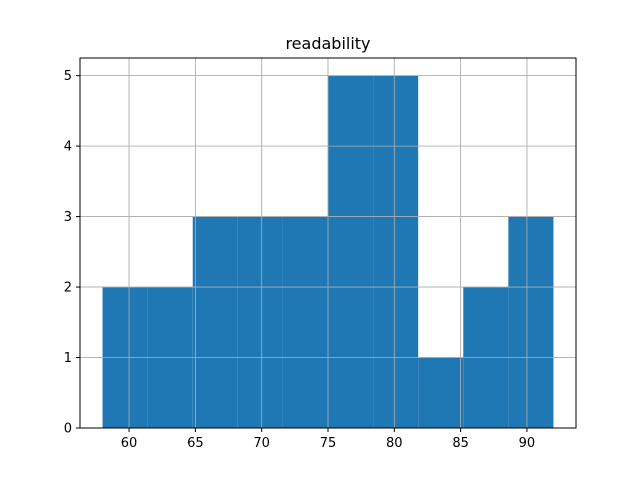 The width and height of the screenshot is (640, 480). What do you see at coordinates (68, 76) in the screenshot?
I see `y-tick-label-5: 5` at bounding box center [68, 76].